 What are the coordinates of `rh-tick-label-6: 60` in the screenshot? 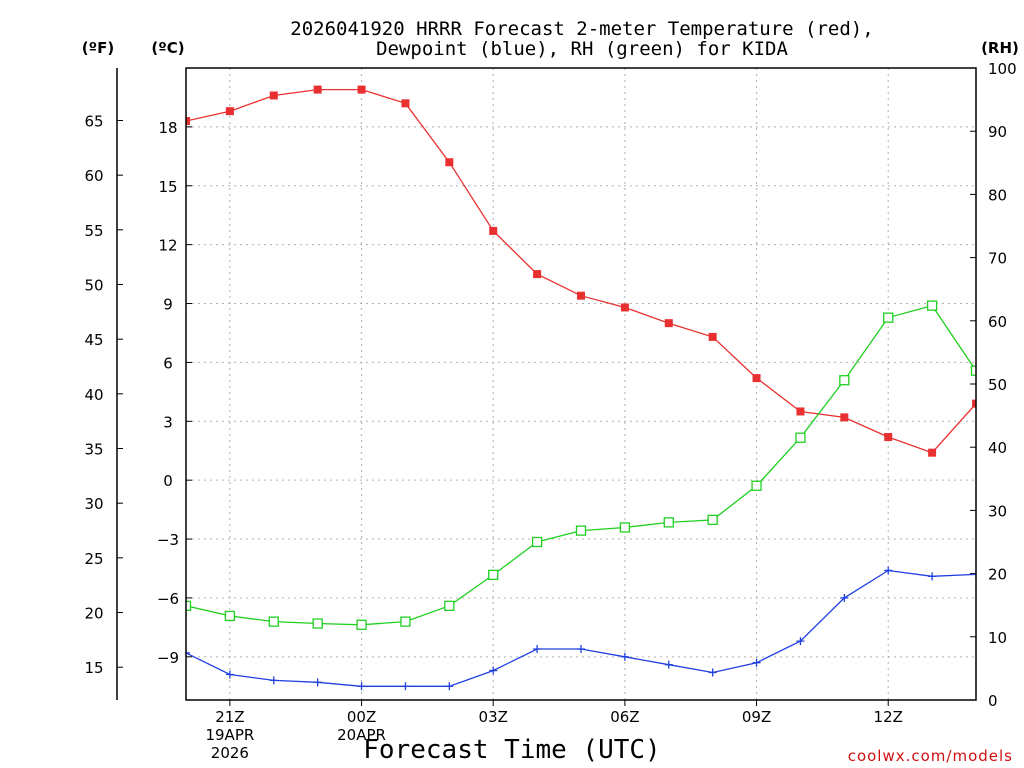 It's located at (997, 322).